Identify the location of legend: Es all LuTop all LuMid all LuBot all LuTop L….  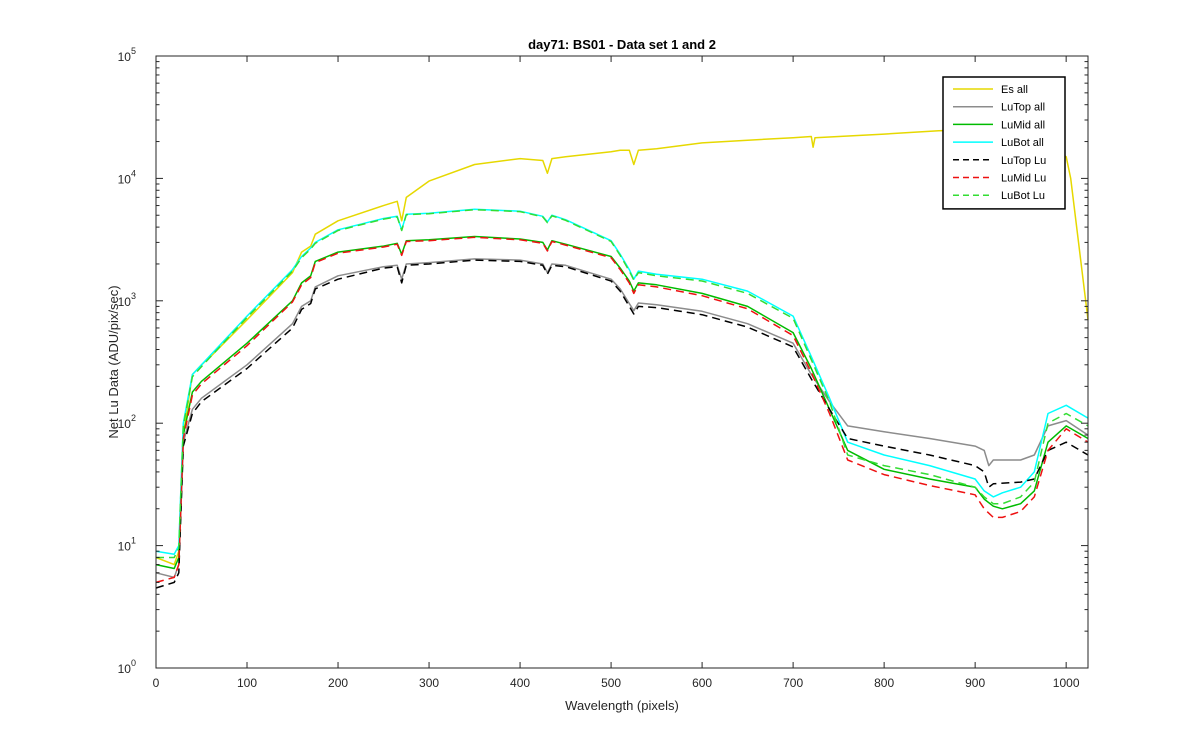
(1004, 143).